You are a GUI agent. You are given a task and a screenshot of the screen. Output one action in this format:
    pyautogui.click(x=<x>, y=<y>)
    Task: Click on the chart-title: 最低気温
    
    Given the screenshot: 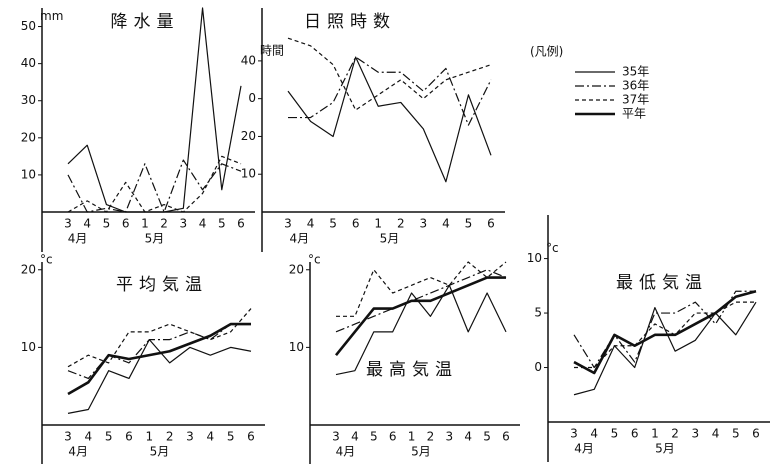 What is the action you would take?
    pyautogui.click(x=662, y=283)
    